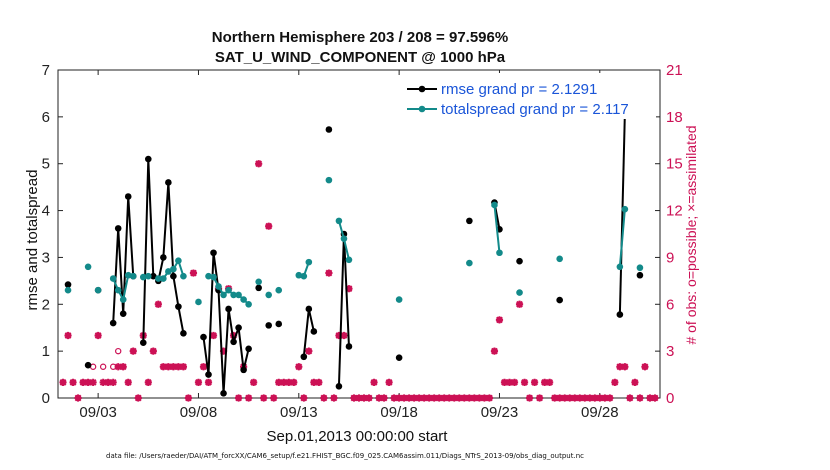 The image size is (830, 470). Describe the element at coordinates (46, 257) in the screenshot. I see `y-tick-label: 3` at that location.